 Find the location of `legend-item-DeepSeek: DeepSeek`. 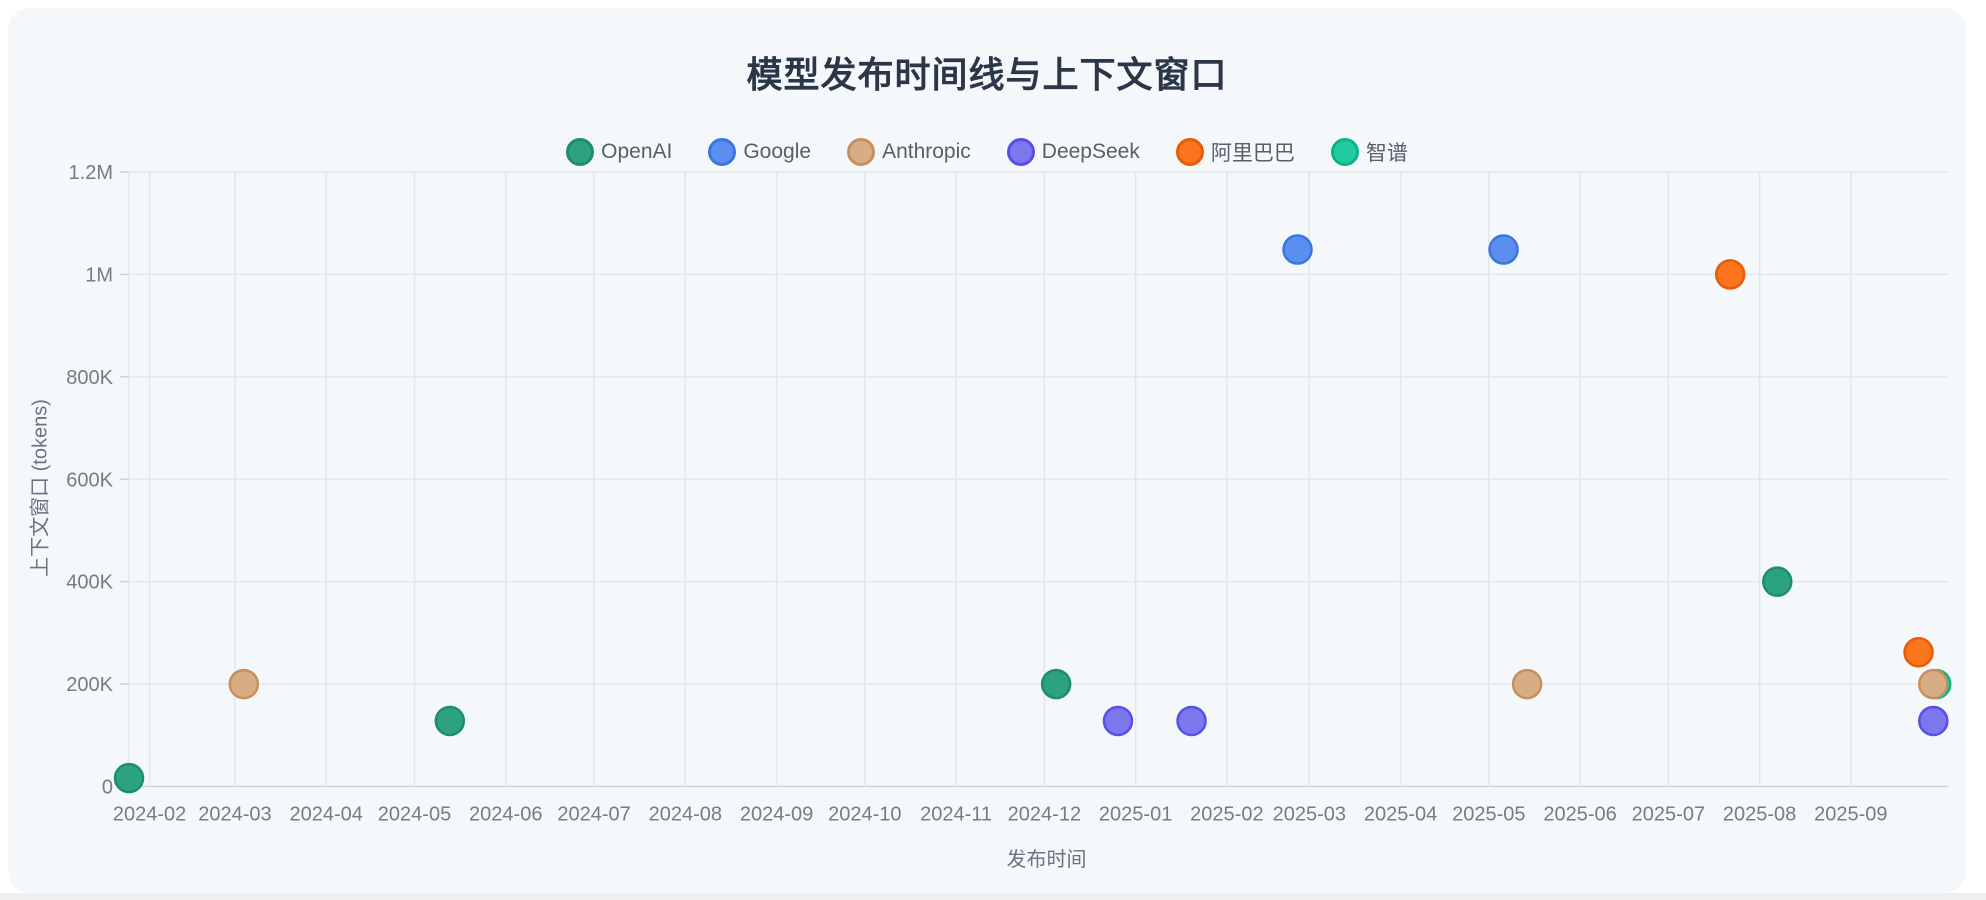

legend-item-DeepSeek: DeepSeek is located at coordinates (1073, 152).